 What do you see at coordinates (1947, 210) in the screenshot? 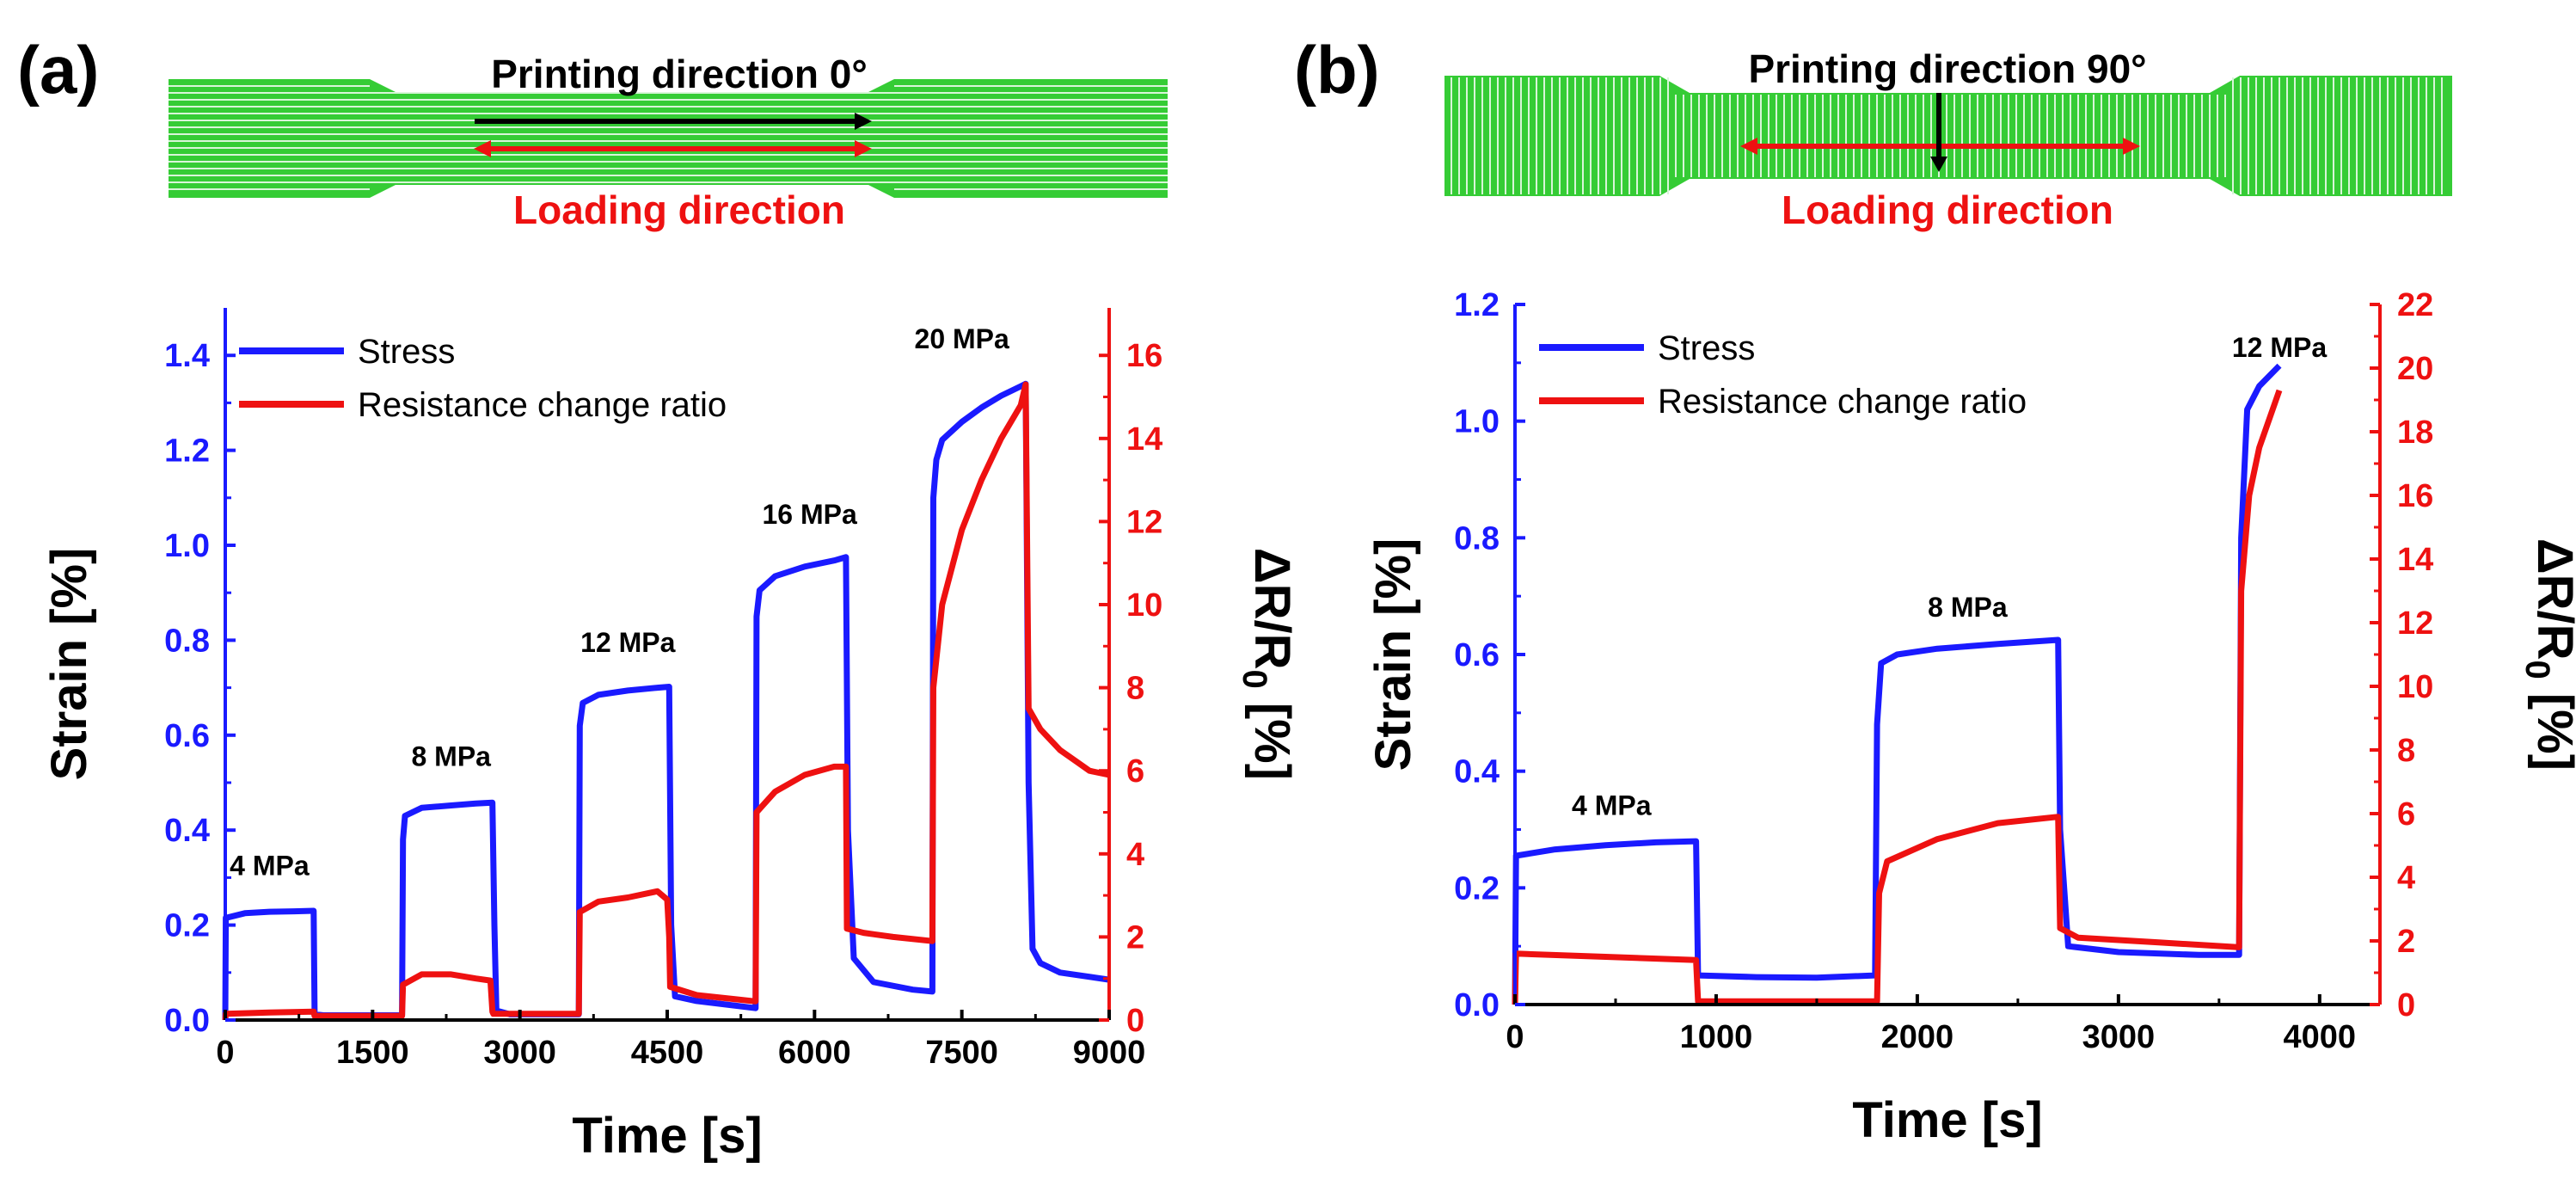
I see `loading-direction-label-b: Loading direction` at bounding box center [1947, 210].